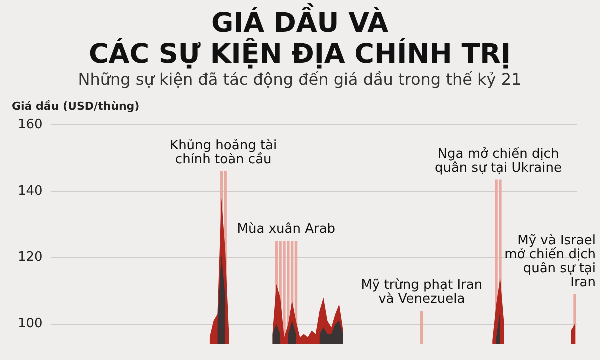  I want to click on annotation: Mỹ trừng phạt Iran và Venezuela, so click(422, 292).